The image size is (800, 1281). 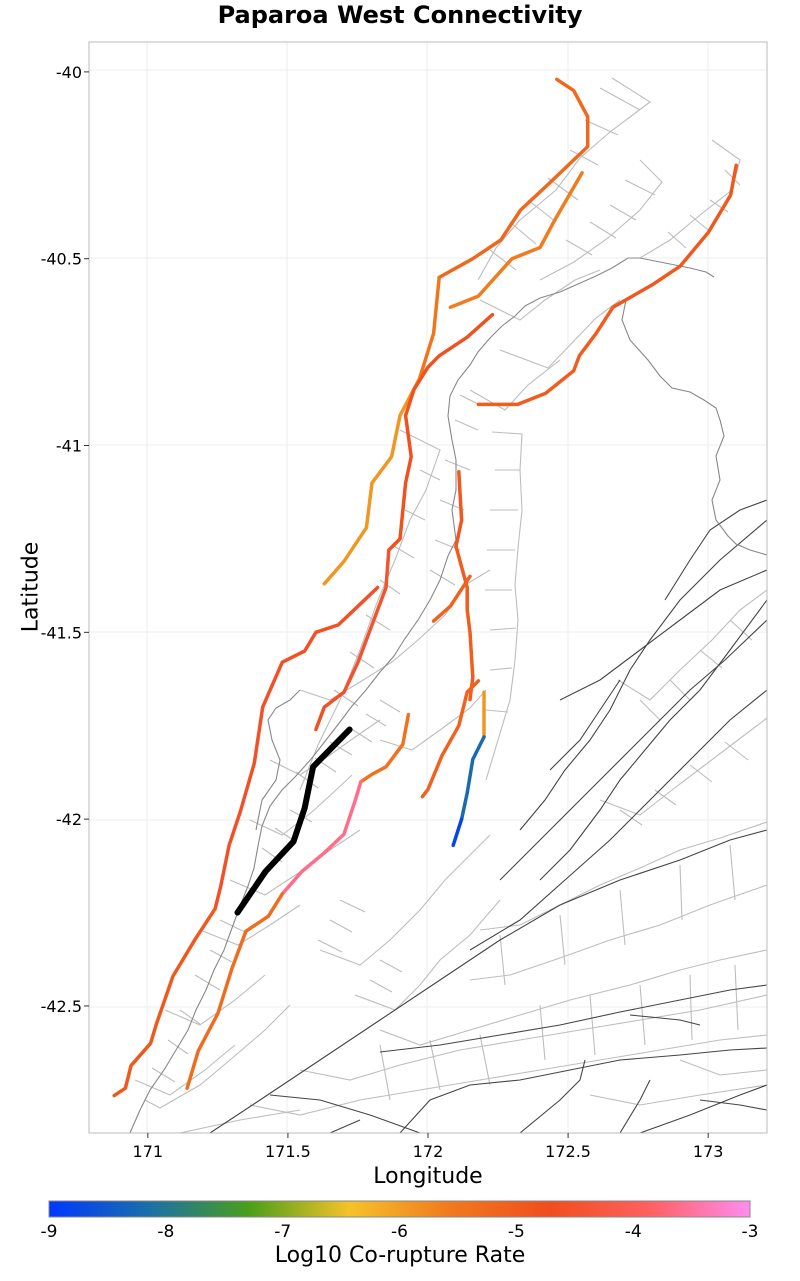 What do you see at coordinates (428, 1151) in the screenshot?
I see `x-tick-label: 172` at bounding box center [428, 1151].